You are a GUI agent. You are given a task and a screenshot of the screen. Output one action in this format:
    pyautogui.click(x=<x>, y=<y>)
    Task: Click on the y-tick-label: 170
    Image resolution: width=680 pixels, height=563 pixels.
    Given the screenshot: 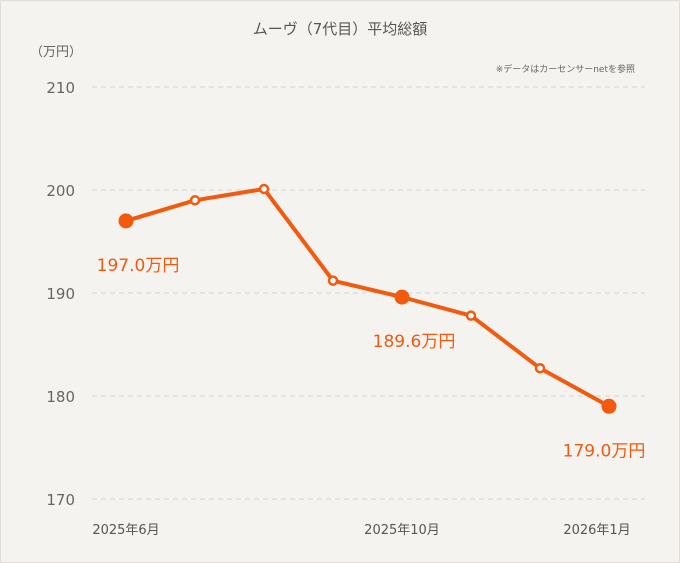 What is the action you would take?
    pyautogui.click(x=60, y=500)
    